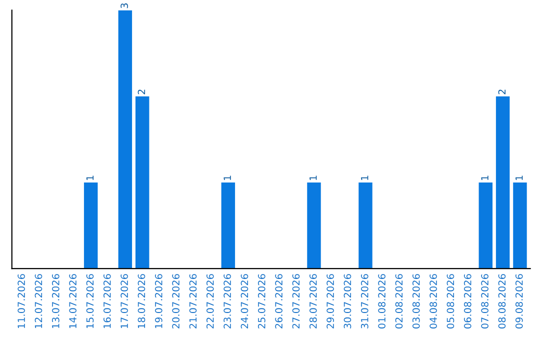  I want to click on x-tick-label: 09.08.2026, so click(519, 301).